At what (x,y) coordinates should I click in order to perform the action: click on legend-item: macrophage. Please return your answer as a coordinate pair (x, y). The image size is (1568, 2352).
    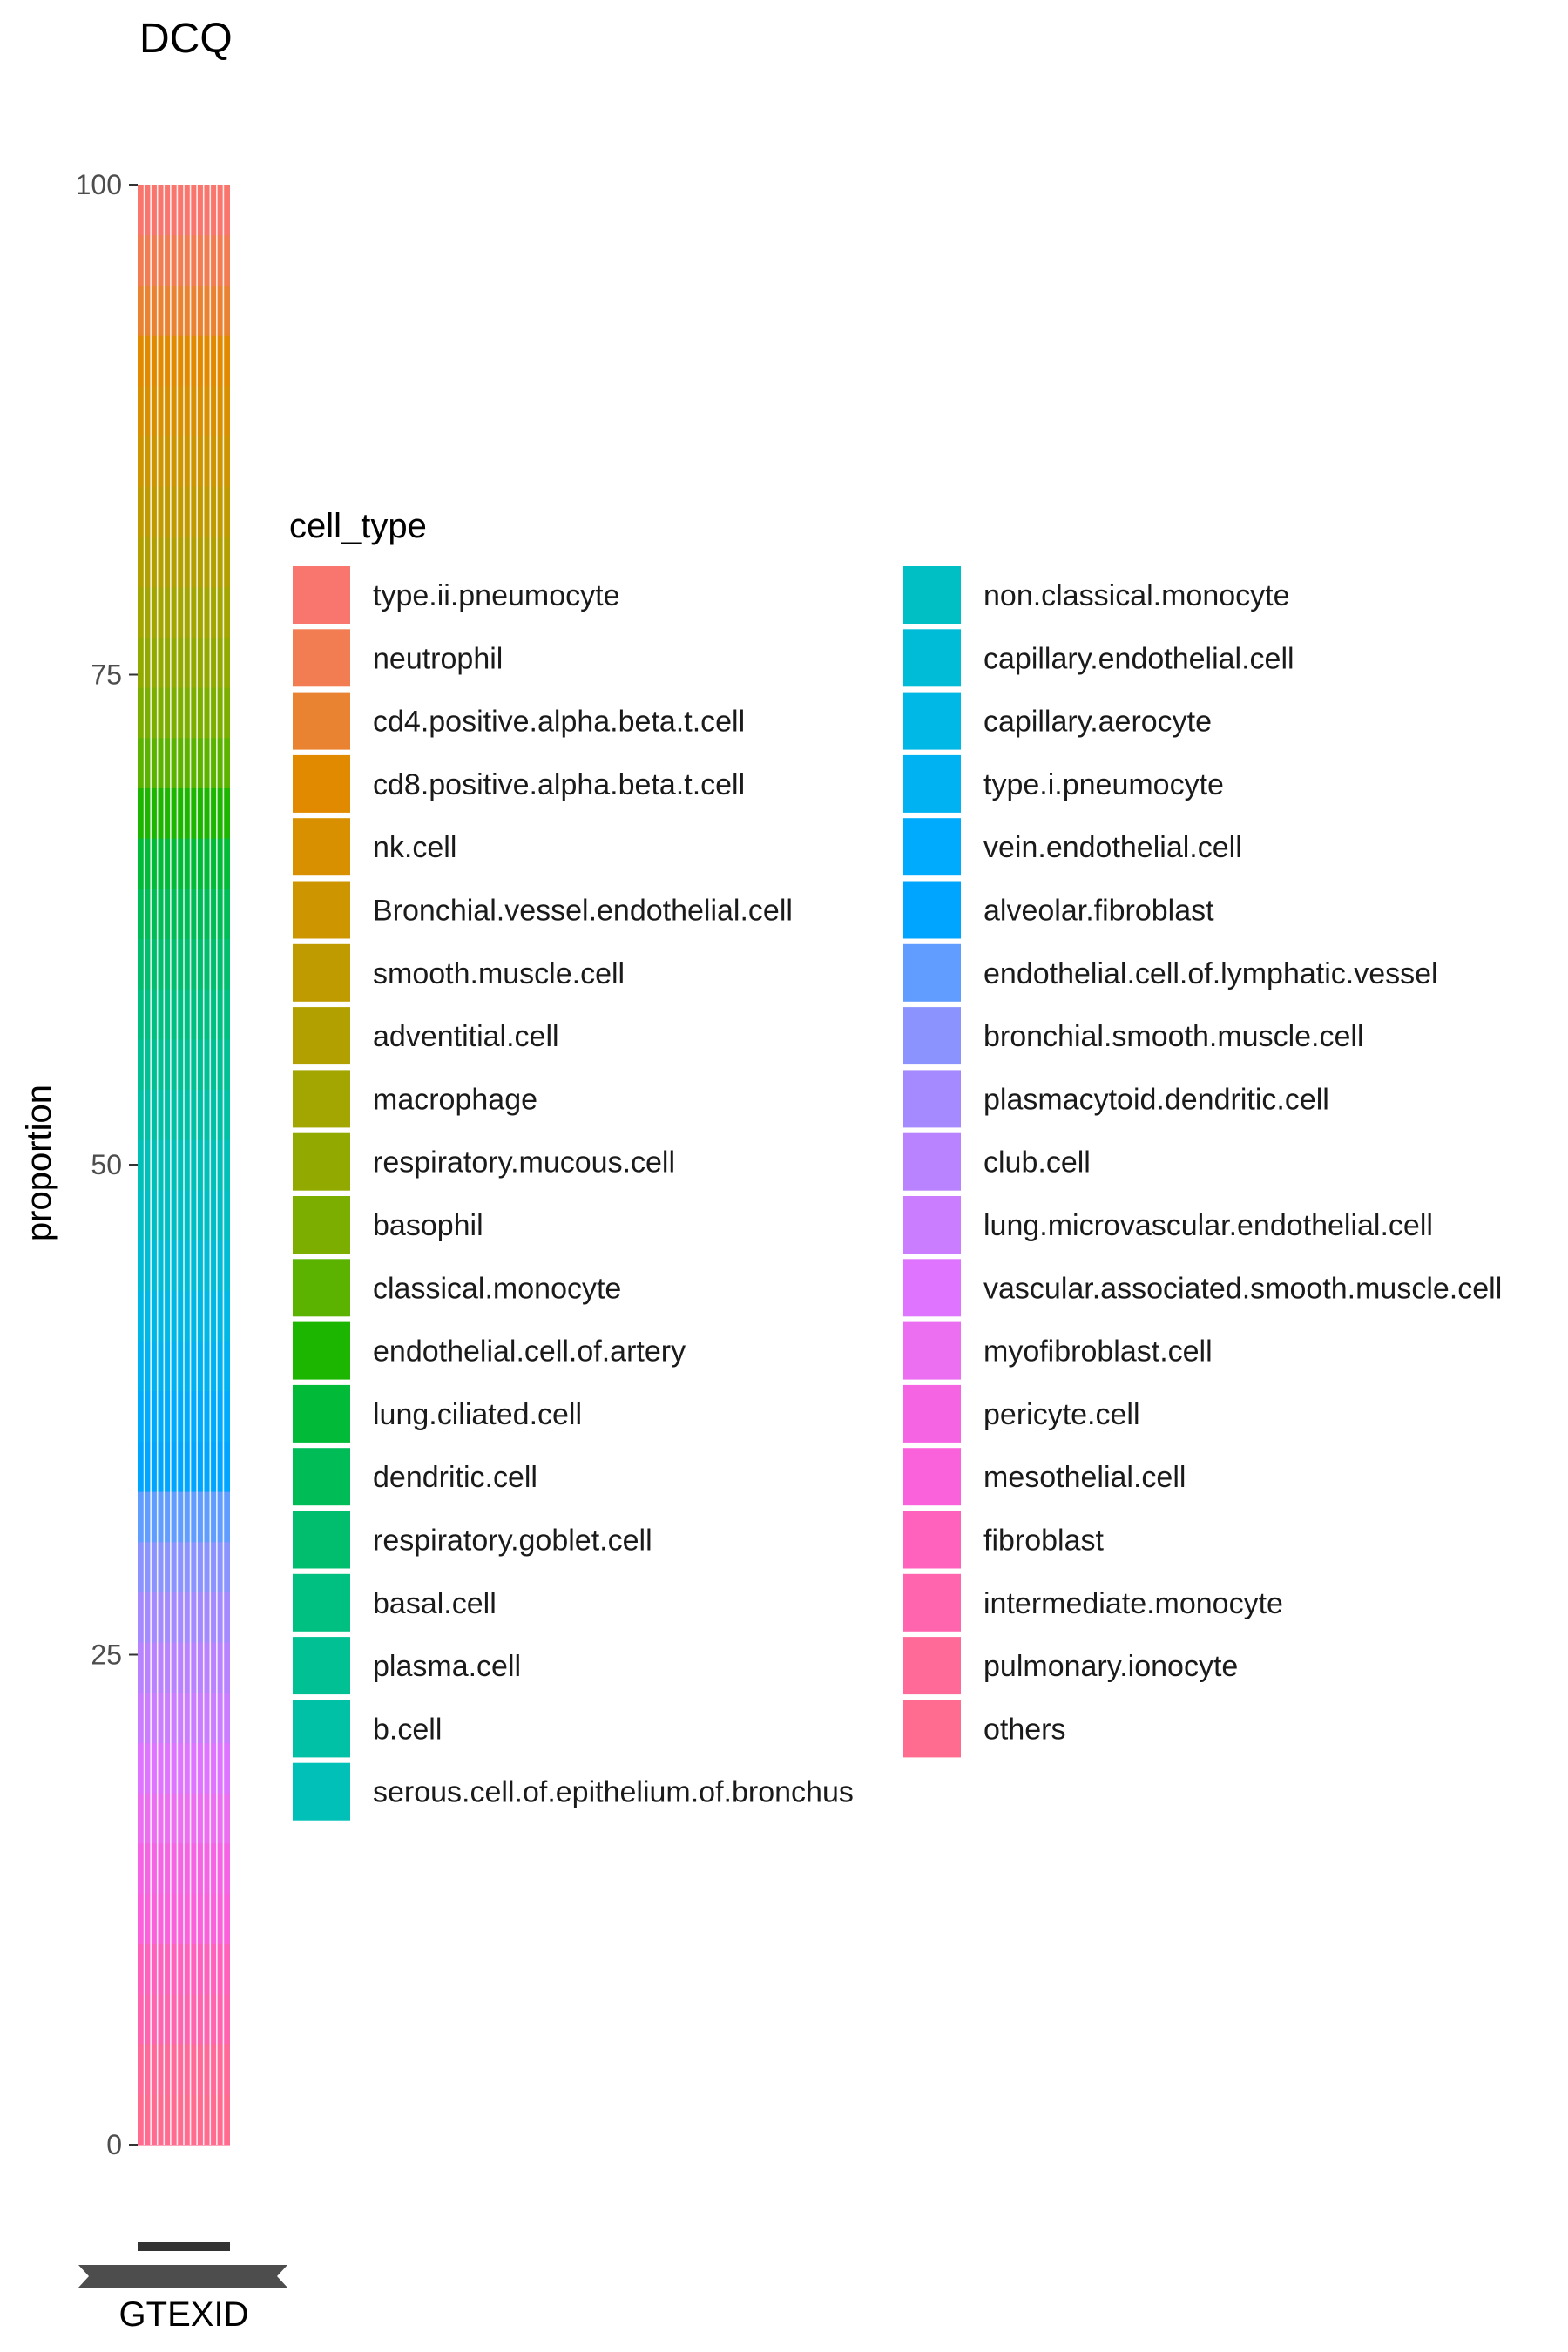
    Looking at the image, I should click on (415, 1099).